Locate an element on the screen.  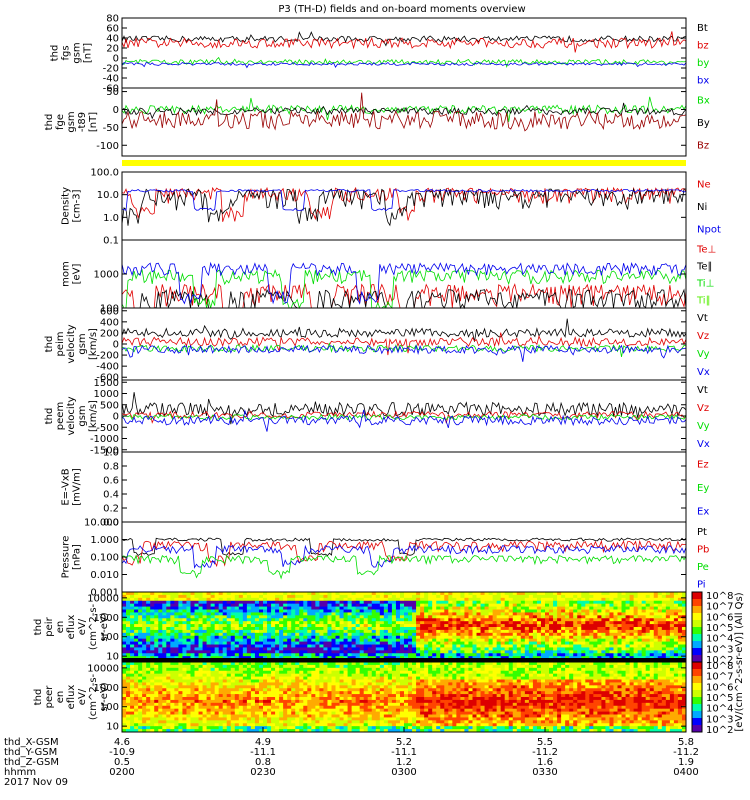
legend-Vz: Vz is located at coordinates (703, 408).